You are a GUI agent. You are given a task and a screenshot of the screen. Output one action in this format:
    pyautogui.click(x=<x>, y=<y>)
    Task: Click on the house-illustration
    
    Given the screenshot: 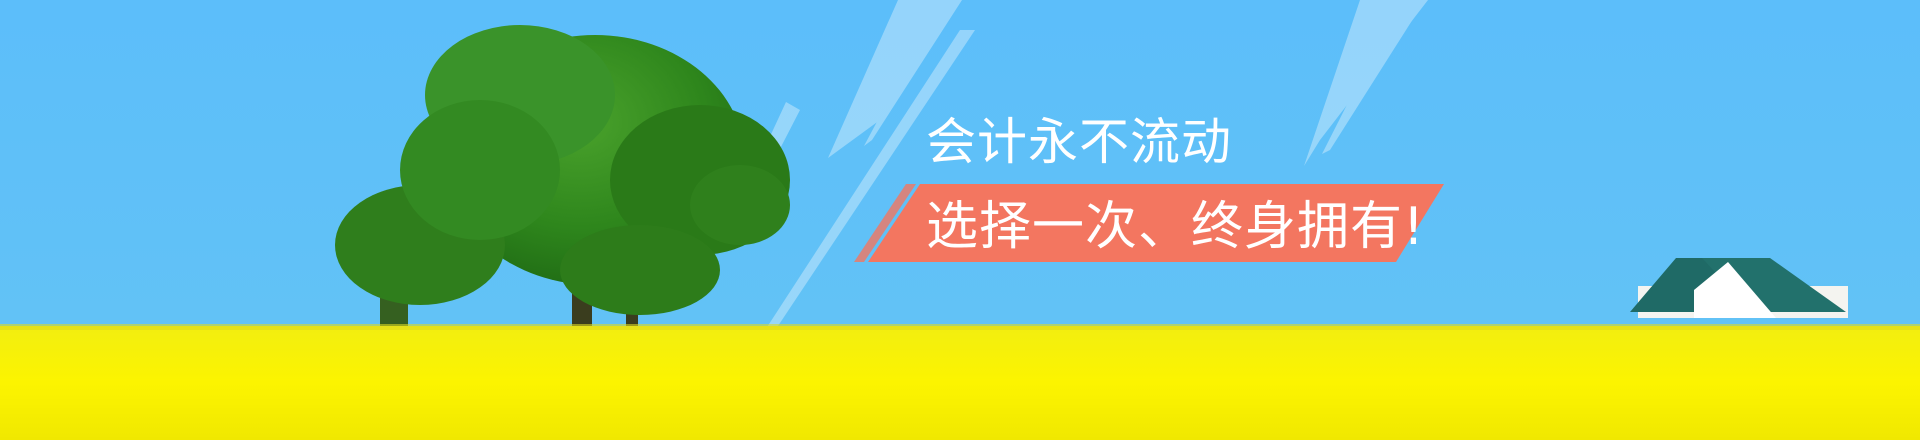 What is the action you would take?
    pyautogui.click(x=1739, y=288)
    